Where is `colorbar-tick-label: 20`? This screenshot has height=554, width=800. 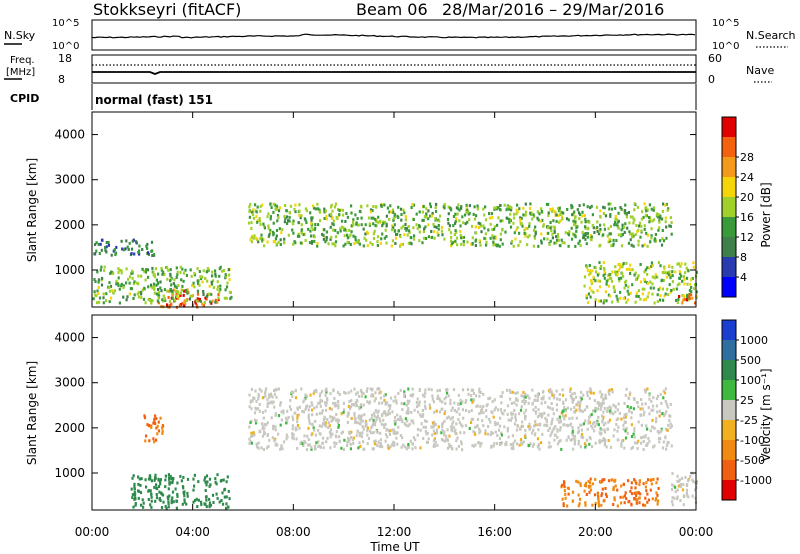
colorbar-tick-label: 20 is located at coordinates (747, 197).